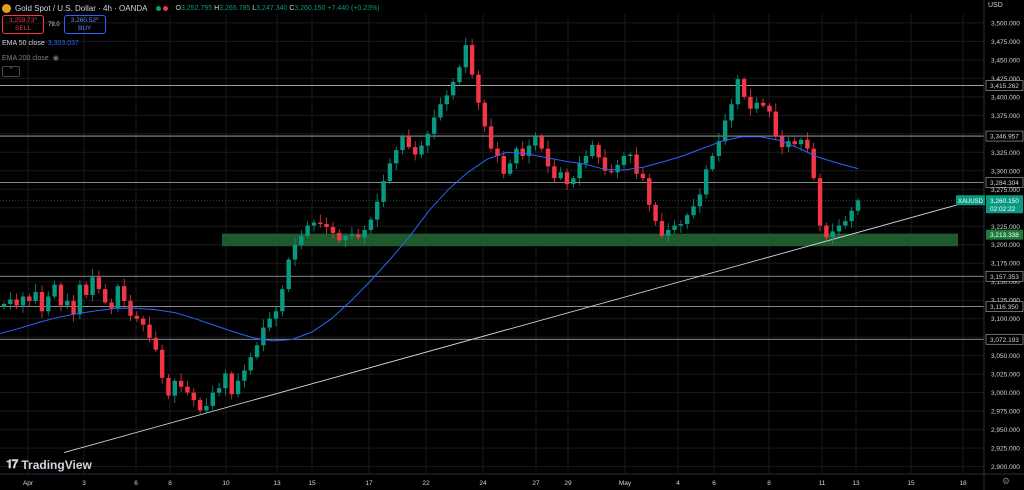 This screenshot has width=1024, height=490. What do you see at coordinates (1004, 201) in the screenshot?
I see `current-price-label: 3,260.150` at bounding box center [1004, 201].